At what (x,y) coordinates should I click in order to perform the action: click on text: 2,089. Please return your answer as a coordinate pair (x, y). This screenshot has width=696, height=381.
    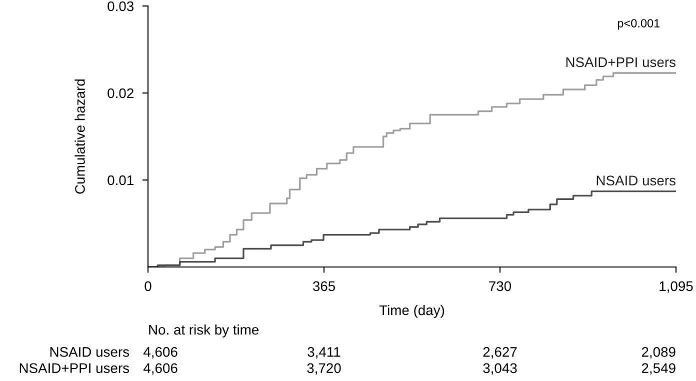
    Looking at the image, I should click on (659, 352).